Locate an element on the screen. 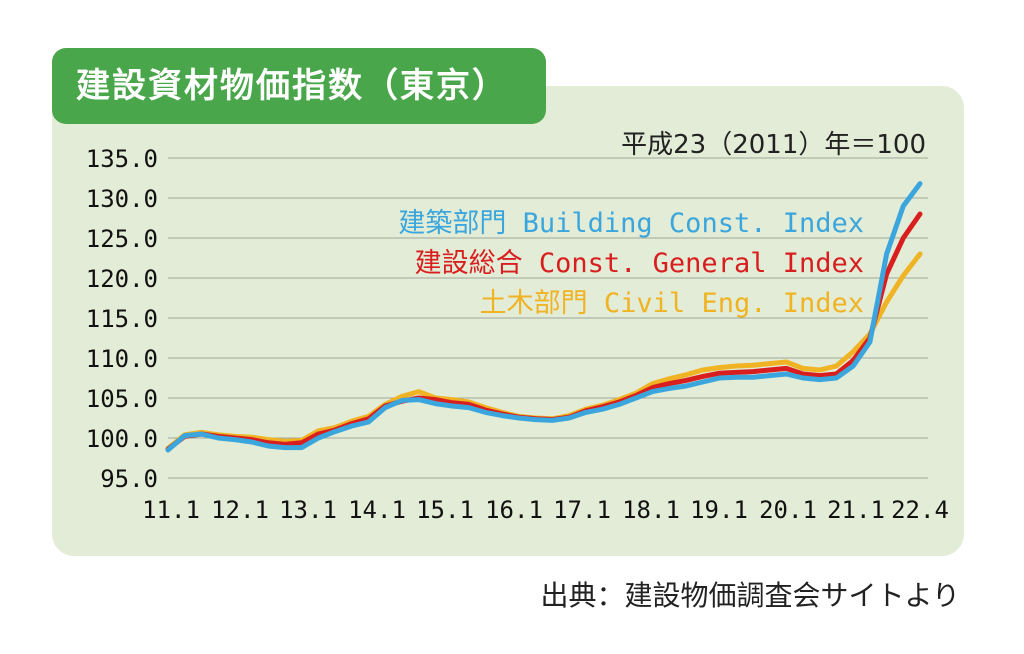 Image resolution: width=1024 pixels, height=654 pixels. x-tick-label: 13.1 is located at coordinates (308, 510).